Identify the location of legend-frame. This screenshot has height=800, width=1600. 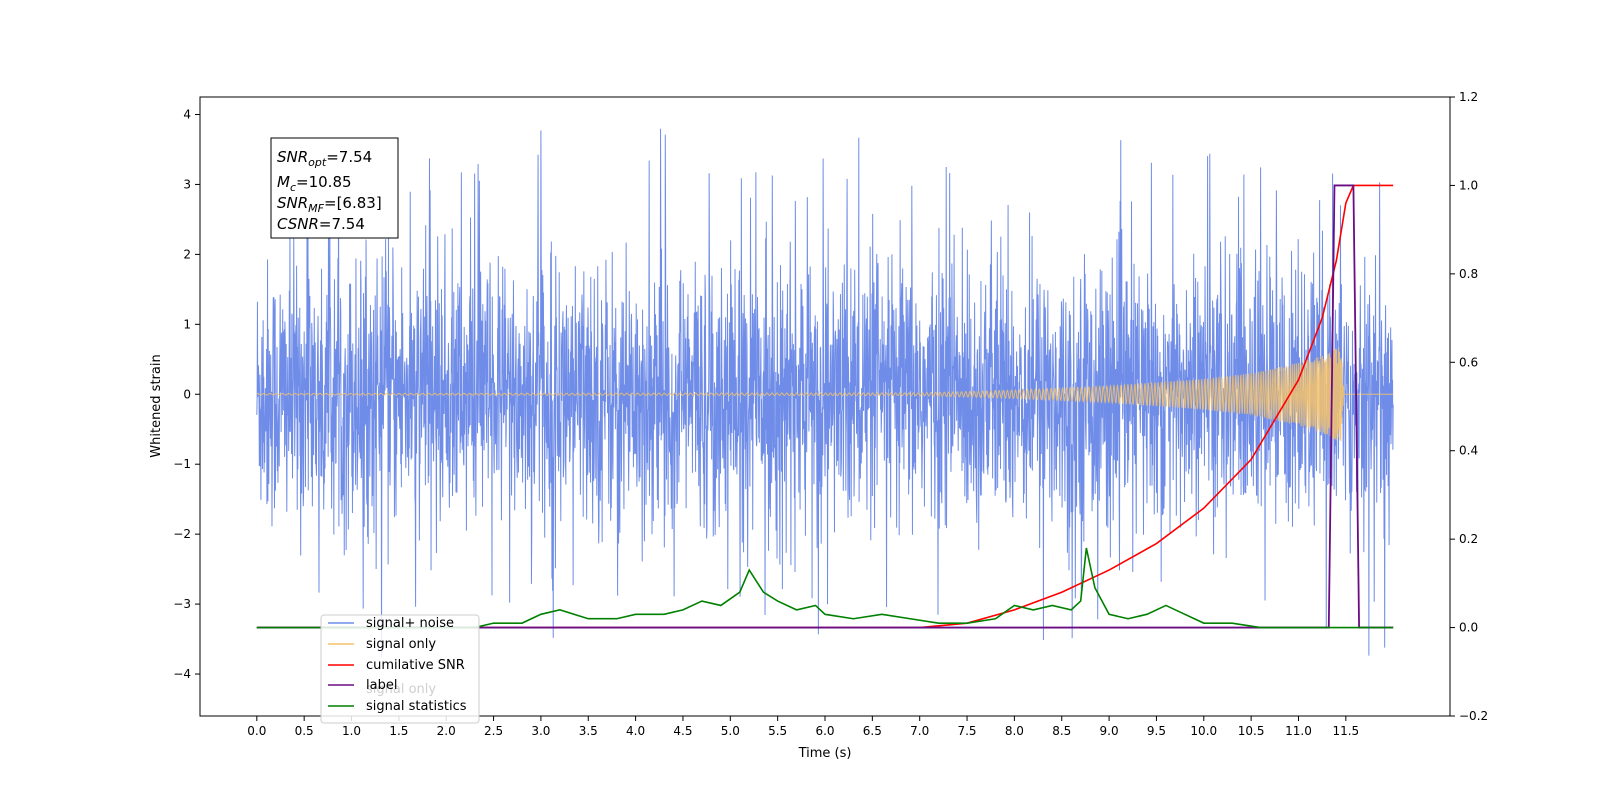
(400, 669).